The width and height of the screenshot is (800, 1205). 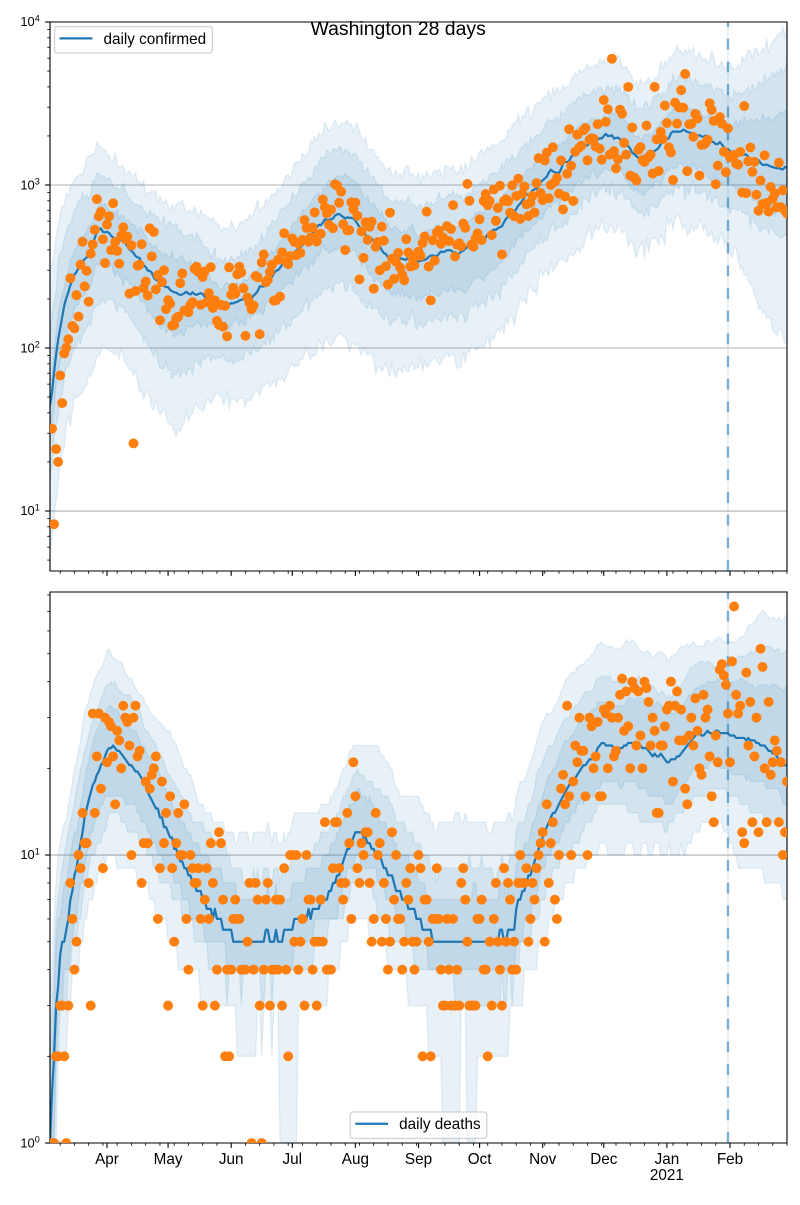 What do you see at coordinates (30, 18) in the screenshot?
I see `svg-text: 1 0 4` at bounding box center [30, 18].